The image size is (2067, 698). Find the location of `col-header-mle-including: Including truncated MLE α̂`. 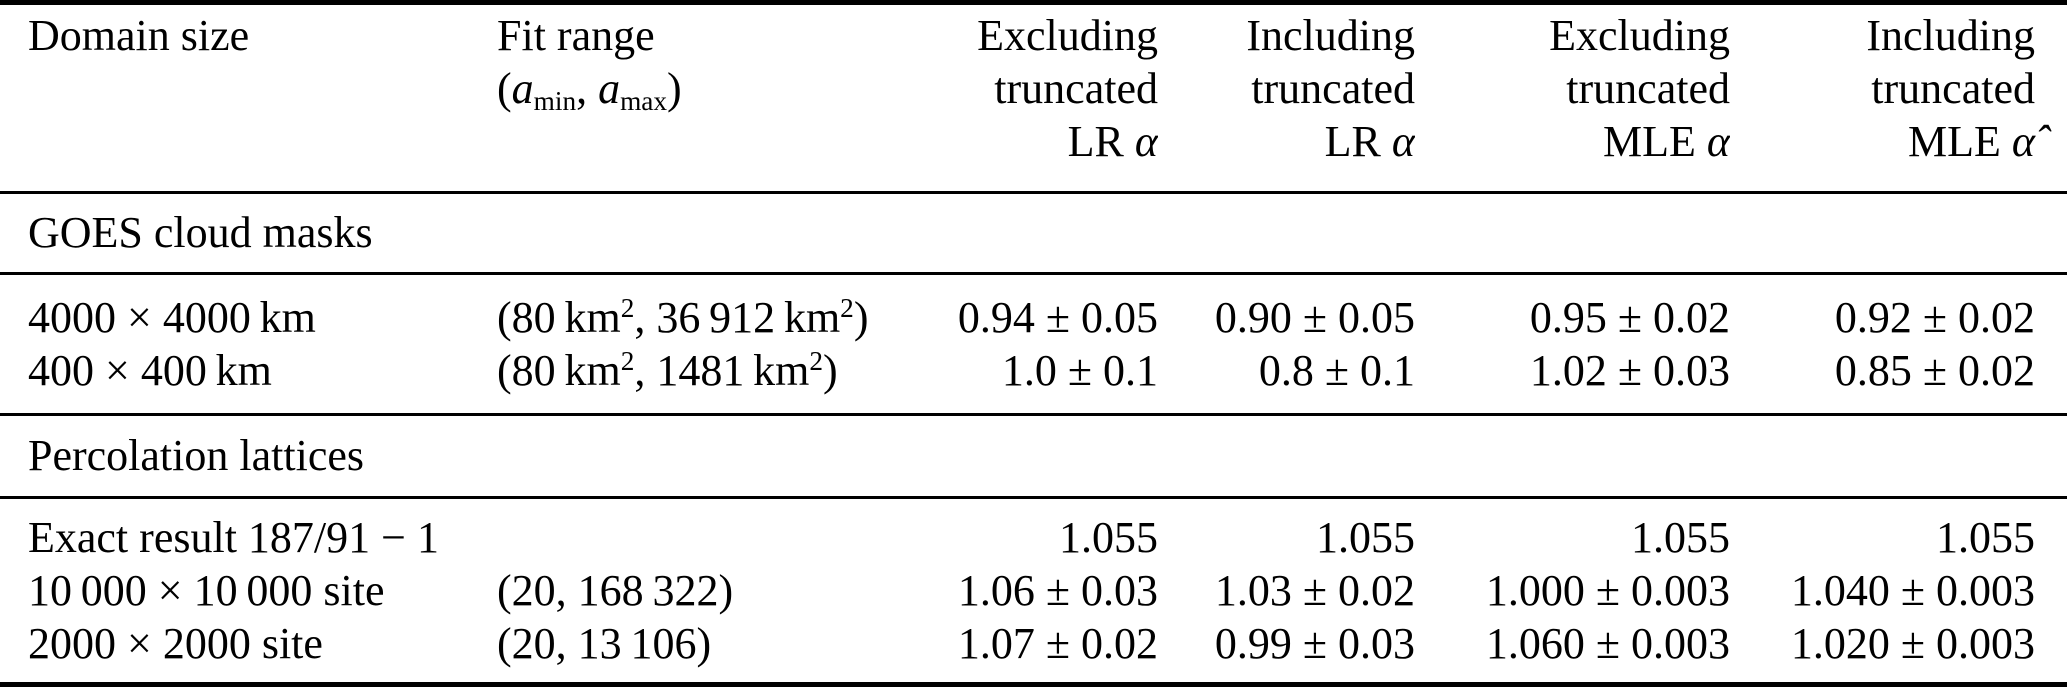

col-header-mle-including: Including truncated MLE α̂ is located at coordinates (1898, 98).